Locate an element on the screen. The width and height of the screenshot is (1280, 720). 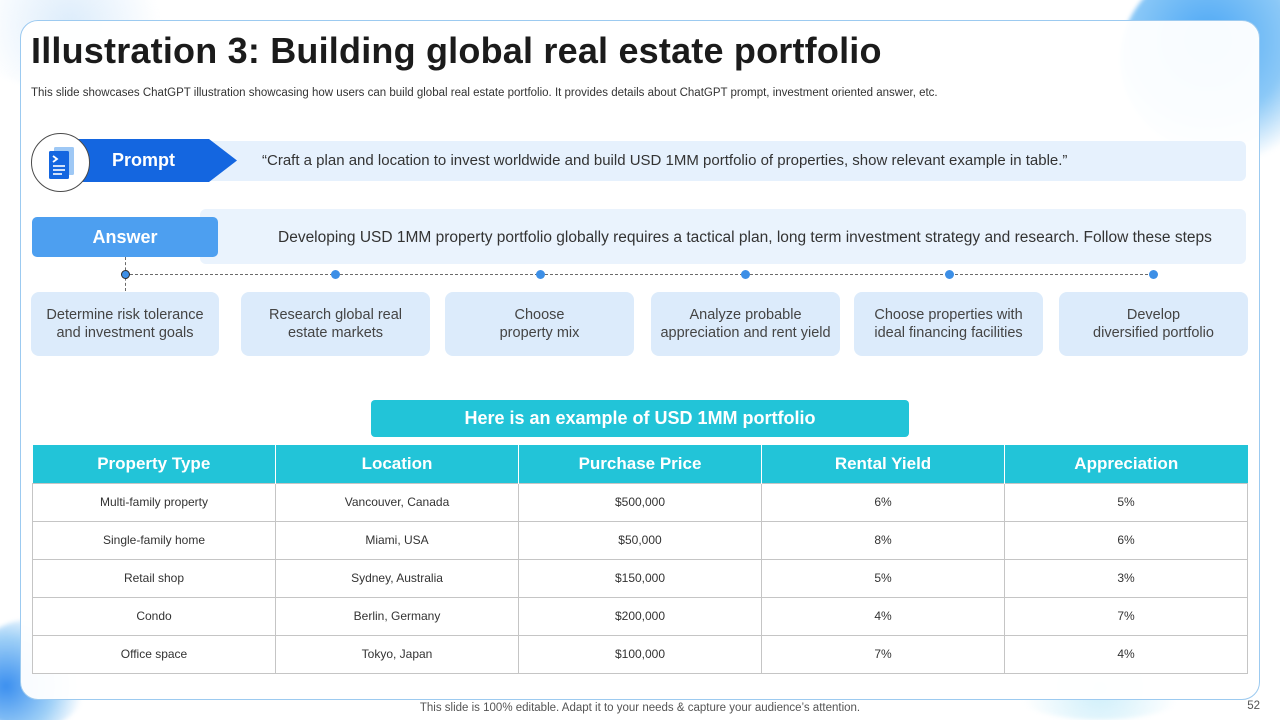
step-card: Develop diversified portfolio is located at coordinates (1153, 324).